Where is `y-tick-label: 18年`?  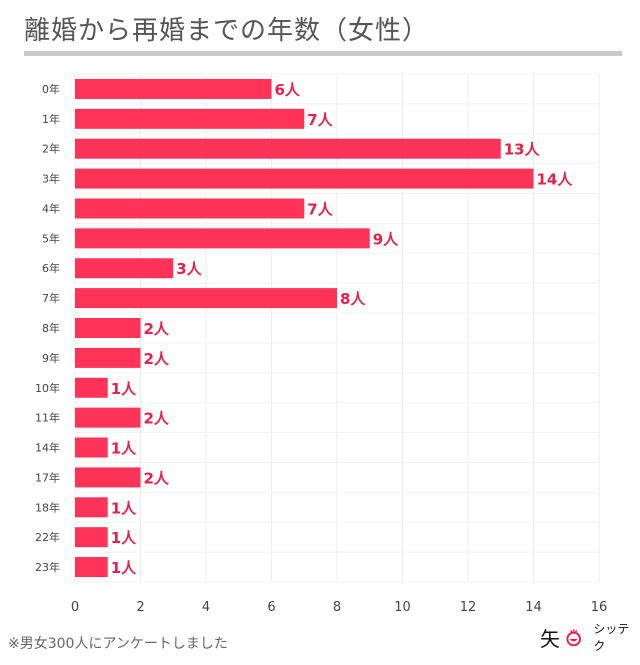 y-tick-label: 18年 is located at coordinates (47, 507).